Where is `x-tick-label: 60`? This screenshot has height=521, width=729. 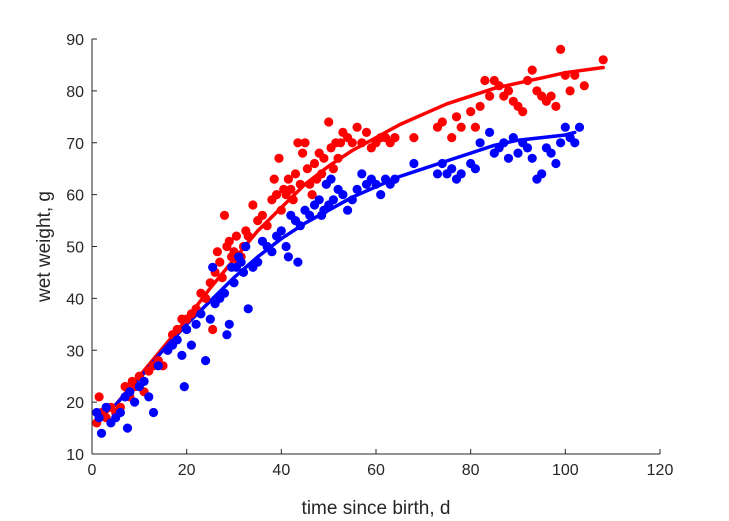 x-tick-label: 60 is located at coordinates (376, 470).